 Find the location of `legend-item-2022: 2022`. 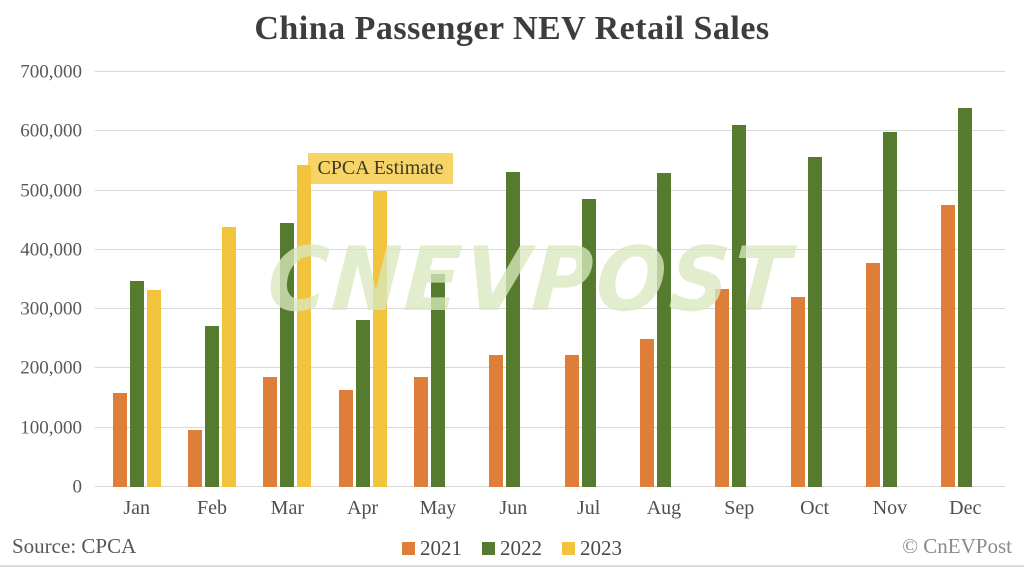

legend-item-2022: 2022 is located at coordinates (512, 548).